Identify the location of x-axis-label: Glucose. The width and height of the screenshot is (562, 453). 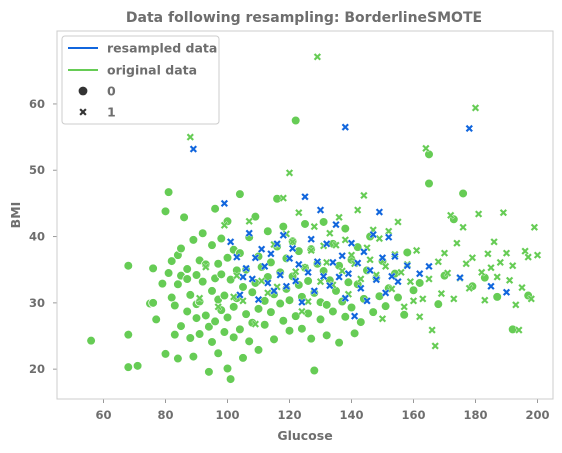
(304, 435).